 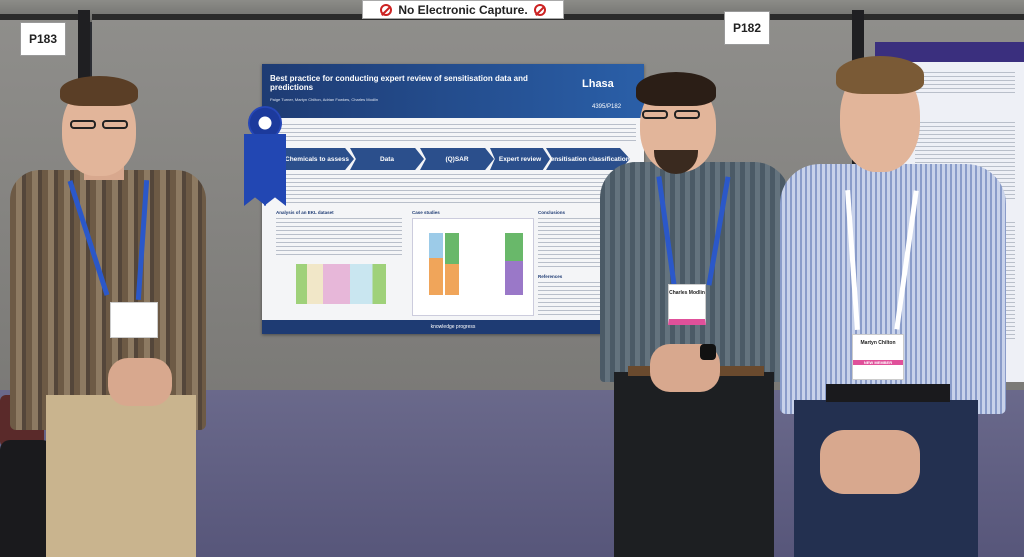 I want to click on backpack, so click(x=26, y=498).